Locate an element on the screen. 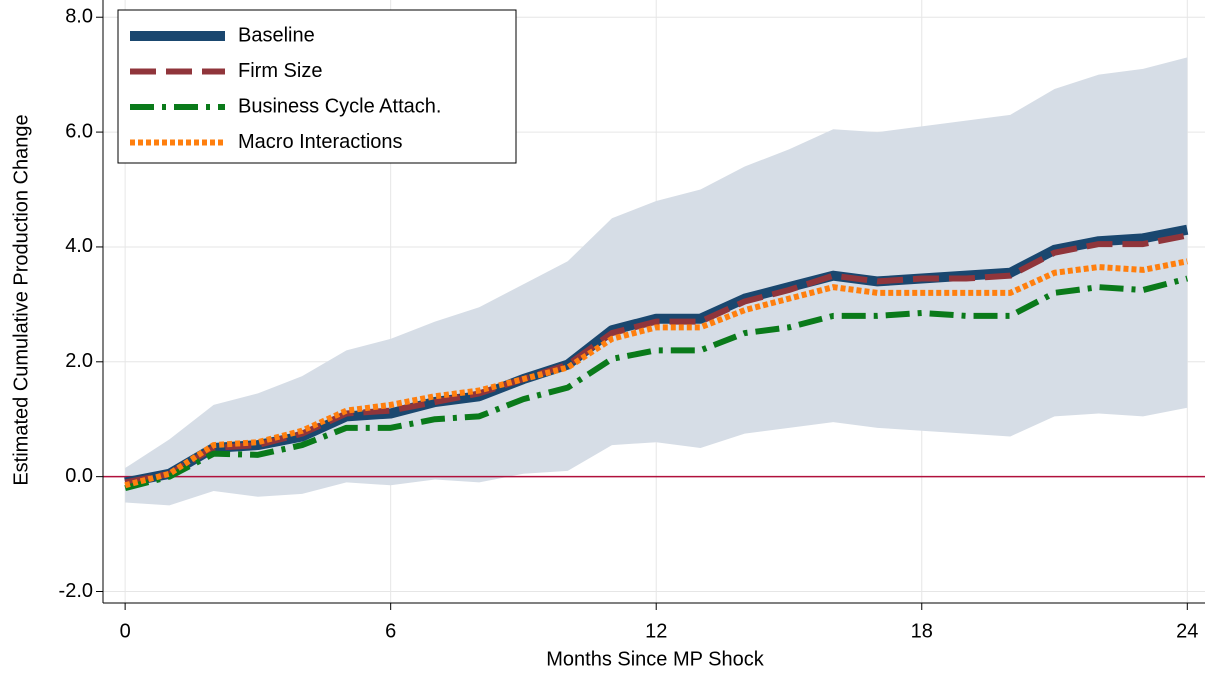  x-tick-label: 18 is located at coordinates (922, 631).